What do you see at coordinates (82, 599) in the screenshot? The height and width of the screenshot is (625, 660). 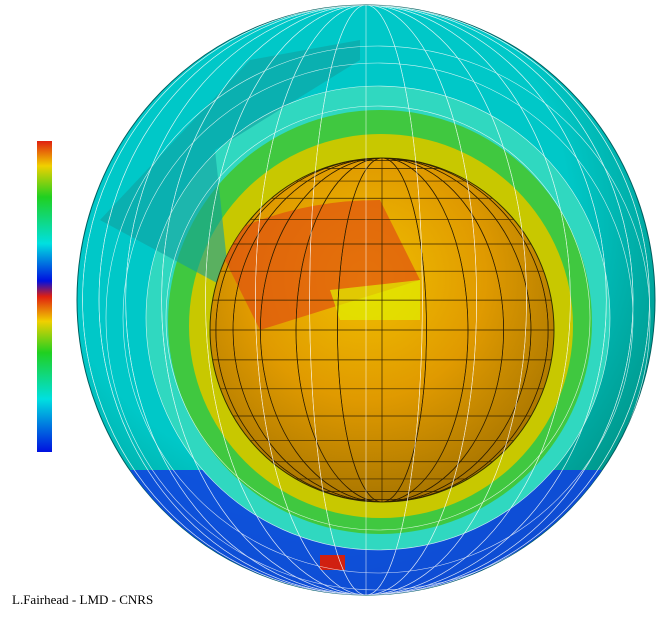 I see `credit: L.Fairhead - LMD - CNRS` at bounding box center [82, 599].